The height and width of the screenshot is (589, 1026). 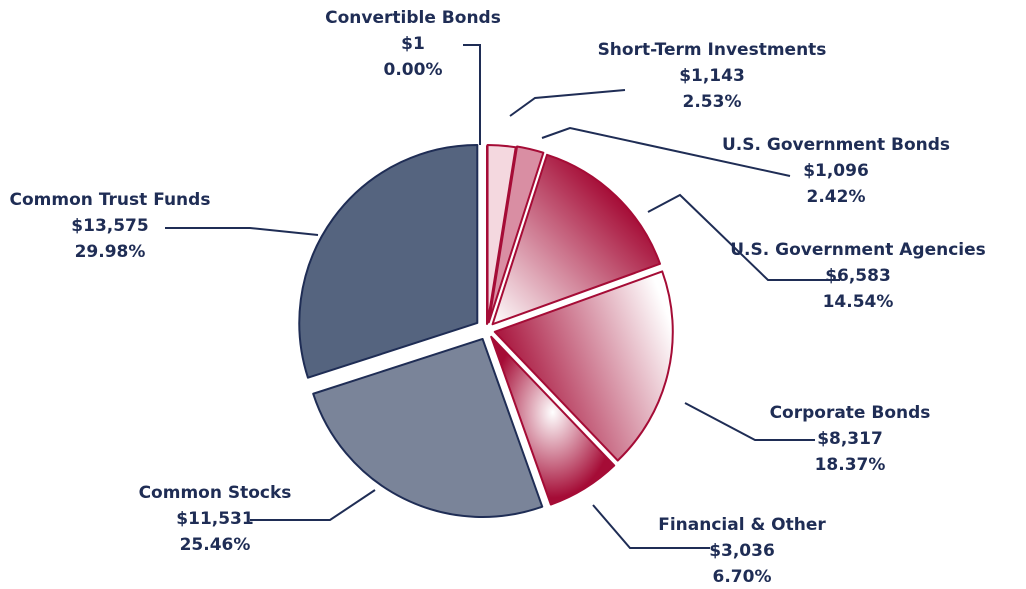 What do you see at coordinates (836, 145) in the screenshot?
I see `slice-label: U.S. Government Bonds` at bounding box center [836, 145].